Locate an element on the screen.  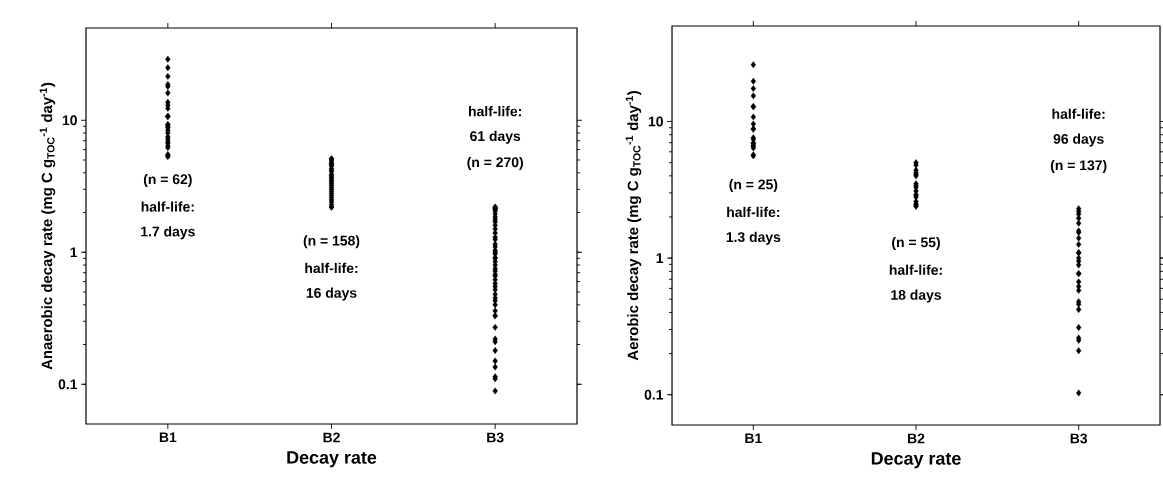
annotation: 61 days is located at coordinates (495, 137).